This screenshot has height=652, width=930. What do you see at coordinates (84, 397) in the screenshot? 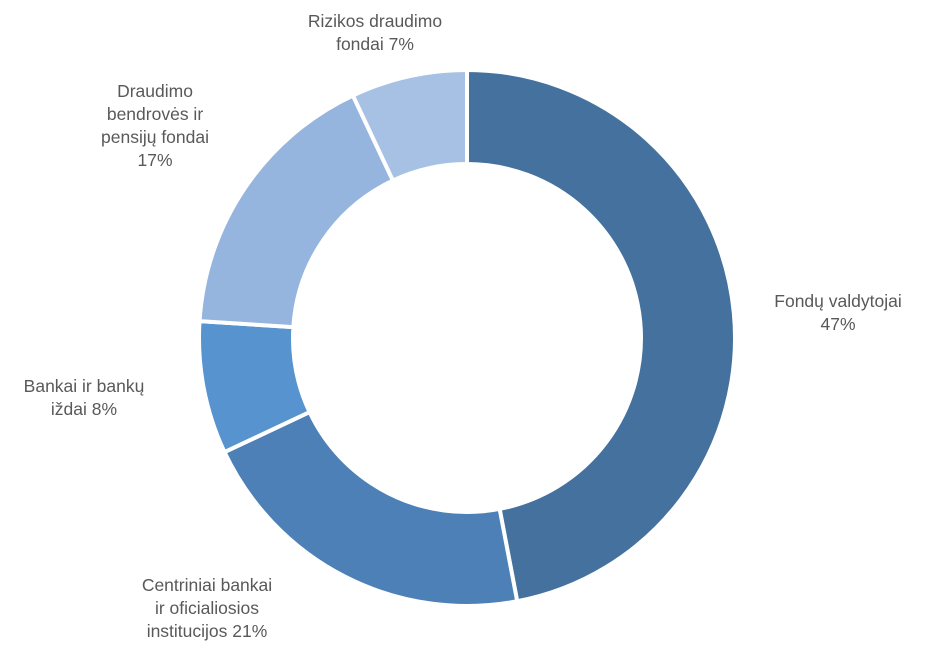
I see `slice-label-bankai: Bankai ir bankų iždai 8%` at bounding box center [84, 397].